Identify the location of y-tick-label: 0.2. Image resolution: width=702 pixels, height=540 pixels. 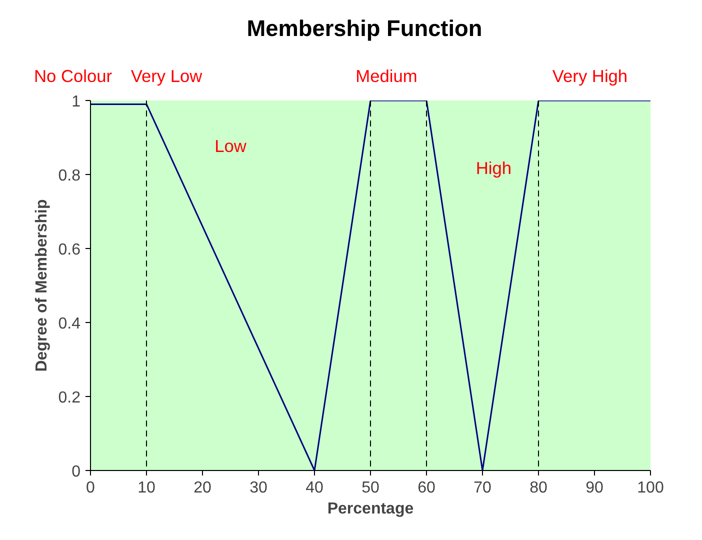
(69, 398).